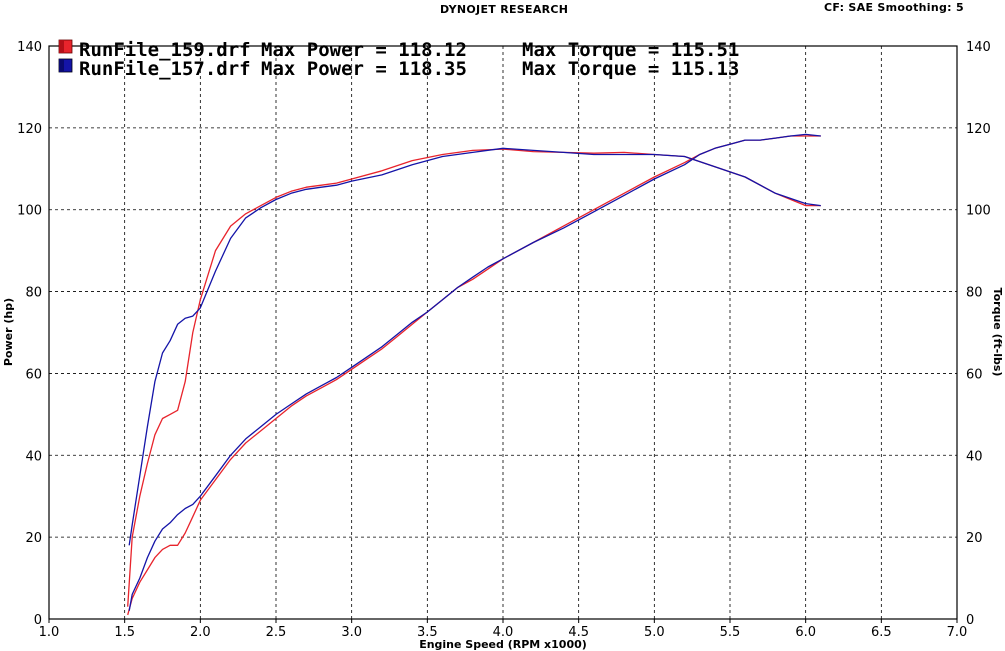 The width and height of the screenshot is (1005, 651). I want to click on y2-tick-label: 60, so click(974, 374).